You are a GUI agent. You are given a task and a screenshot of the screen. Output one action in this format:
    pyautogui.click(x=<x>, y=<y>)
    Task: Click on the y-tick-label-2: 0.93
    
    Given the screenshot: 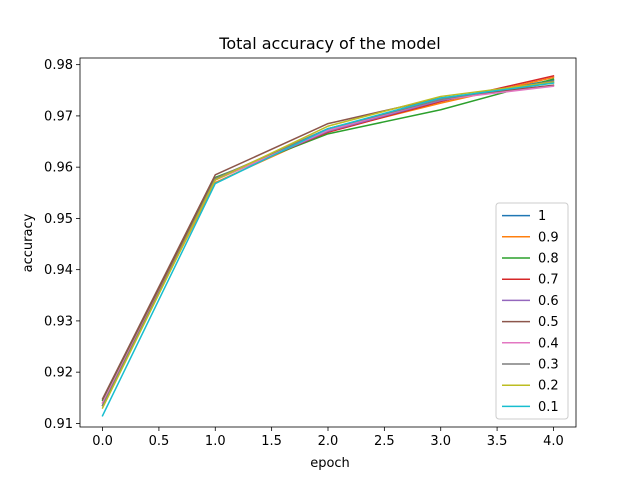 What is the action you would take?
    pyautogui.click(x=58, y=321)
    